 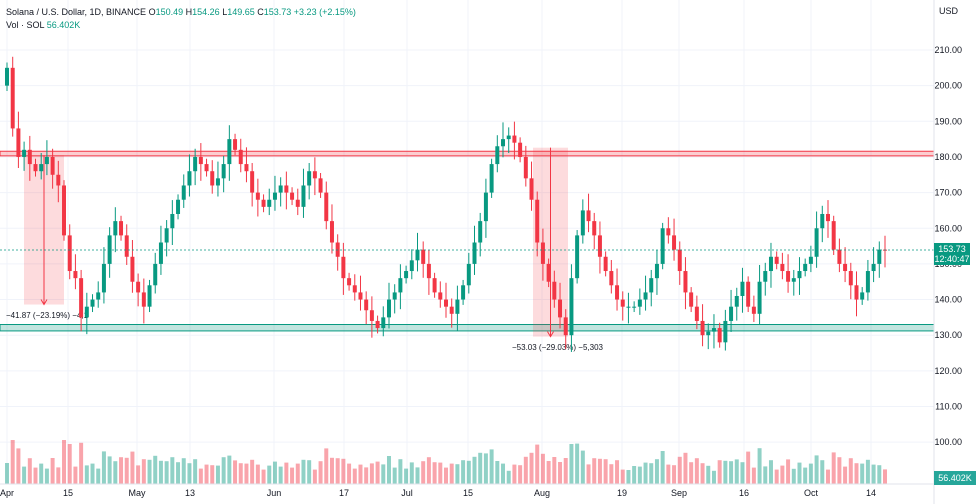 What do you see at coordinates (871, 493) in the screenshot?
I see `x-tick-label: 14` at bounding box center [871, 493].